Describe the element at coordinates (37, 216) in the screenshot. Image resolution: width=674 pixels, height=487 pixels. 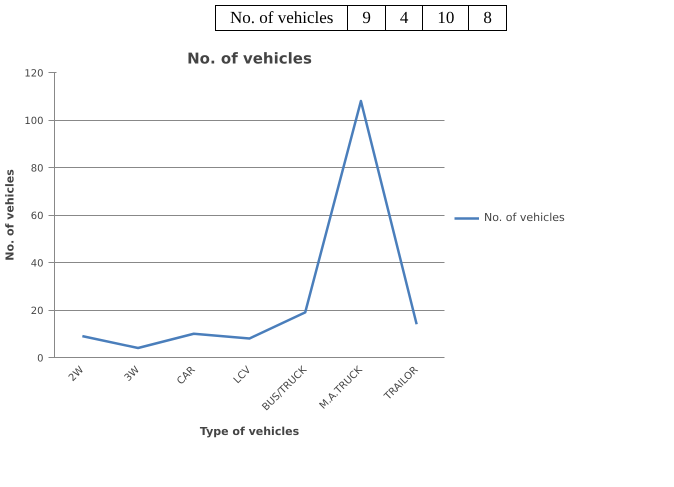
I see `y-tick-label: 60` at that location.